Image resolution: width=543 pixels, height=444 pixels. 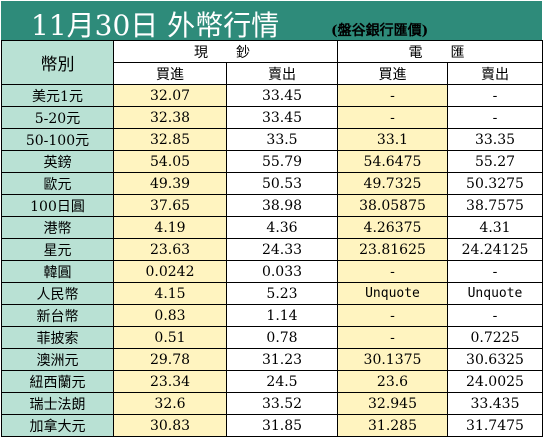 I want to click on title-bar: 11月30日 外幣行情 (盤谷銀行匯價), so click(x=271, y=21).